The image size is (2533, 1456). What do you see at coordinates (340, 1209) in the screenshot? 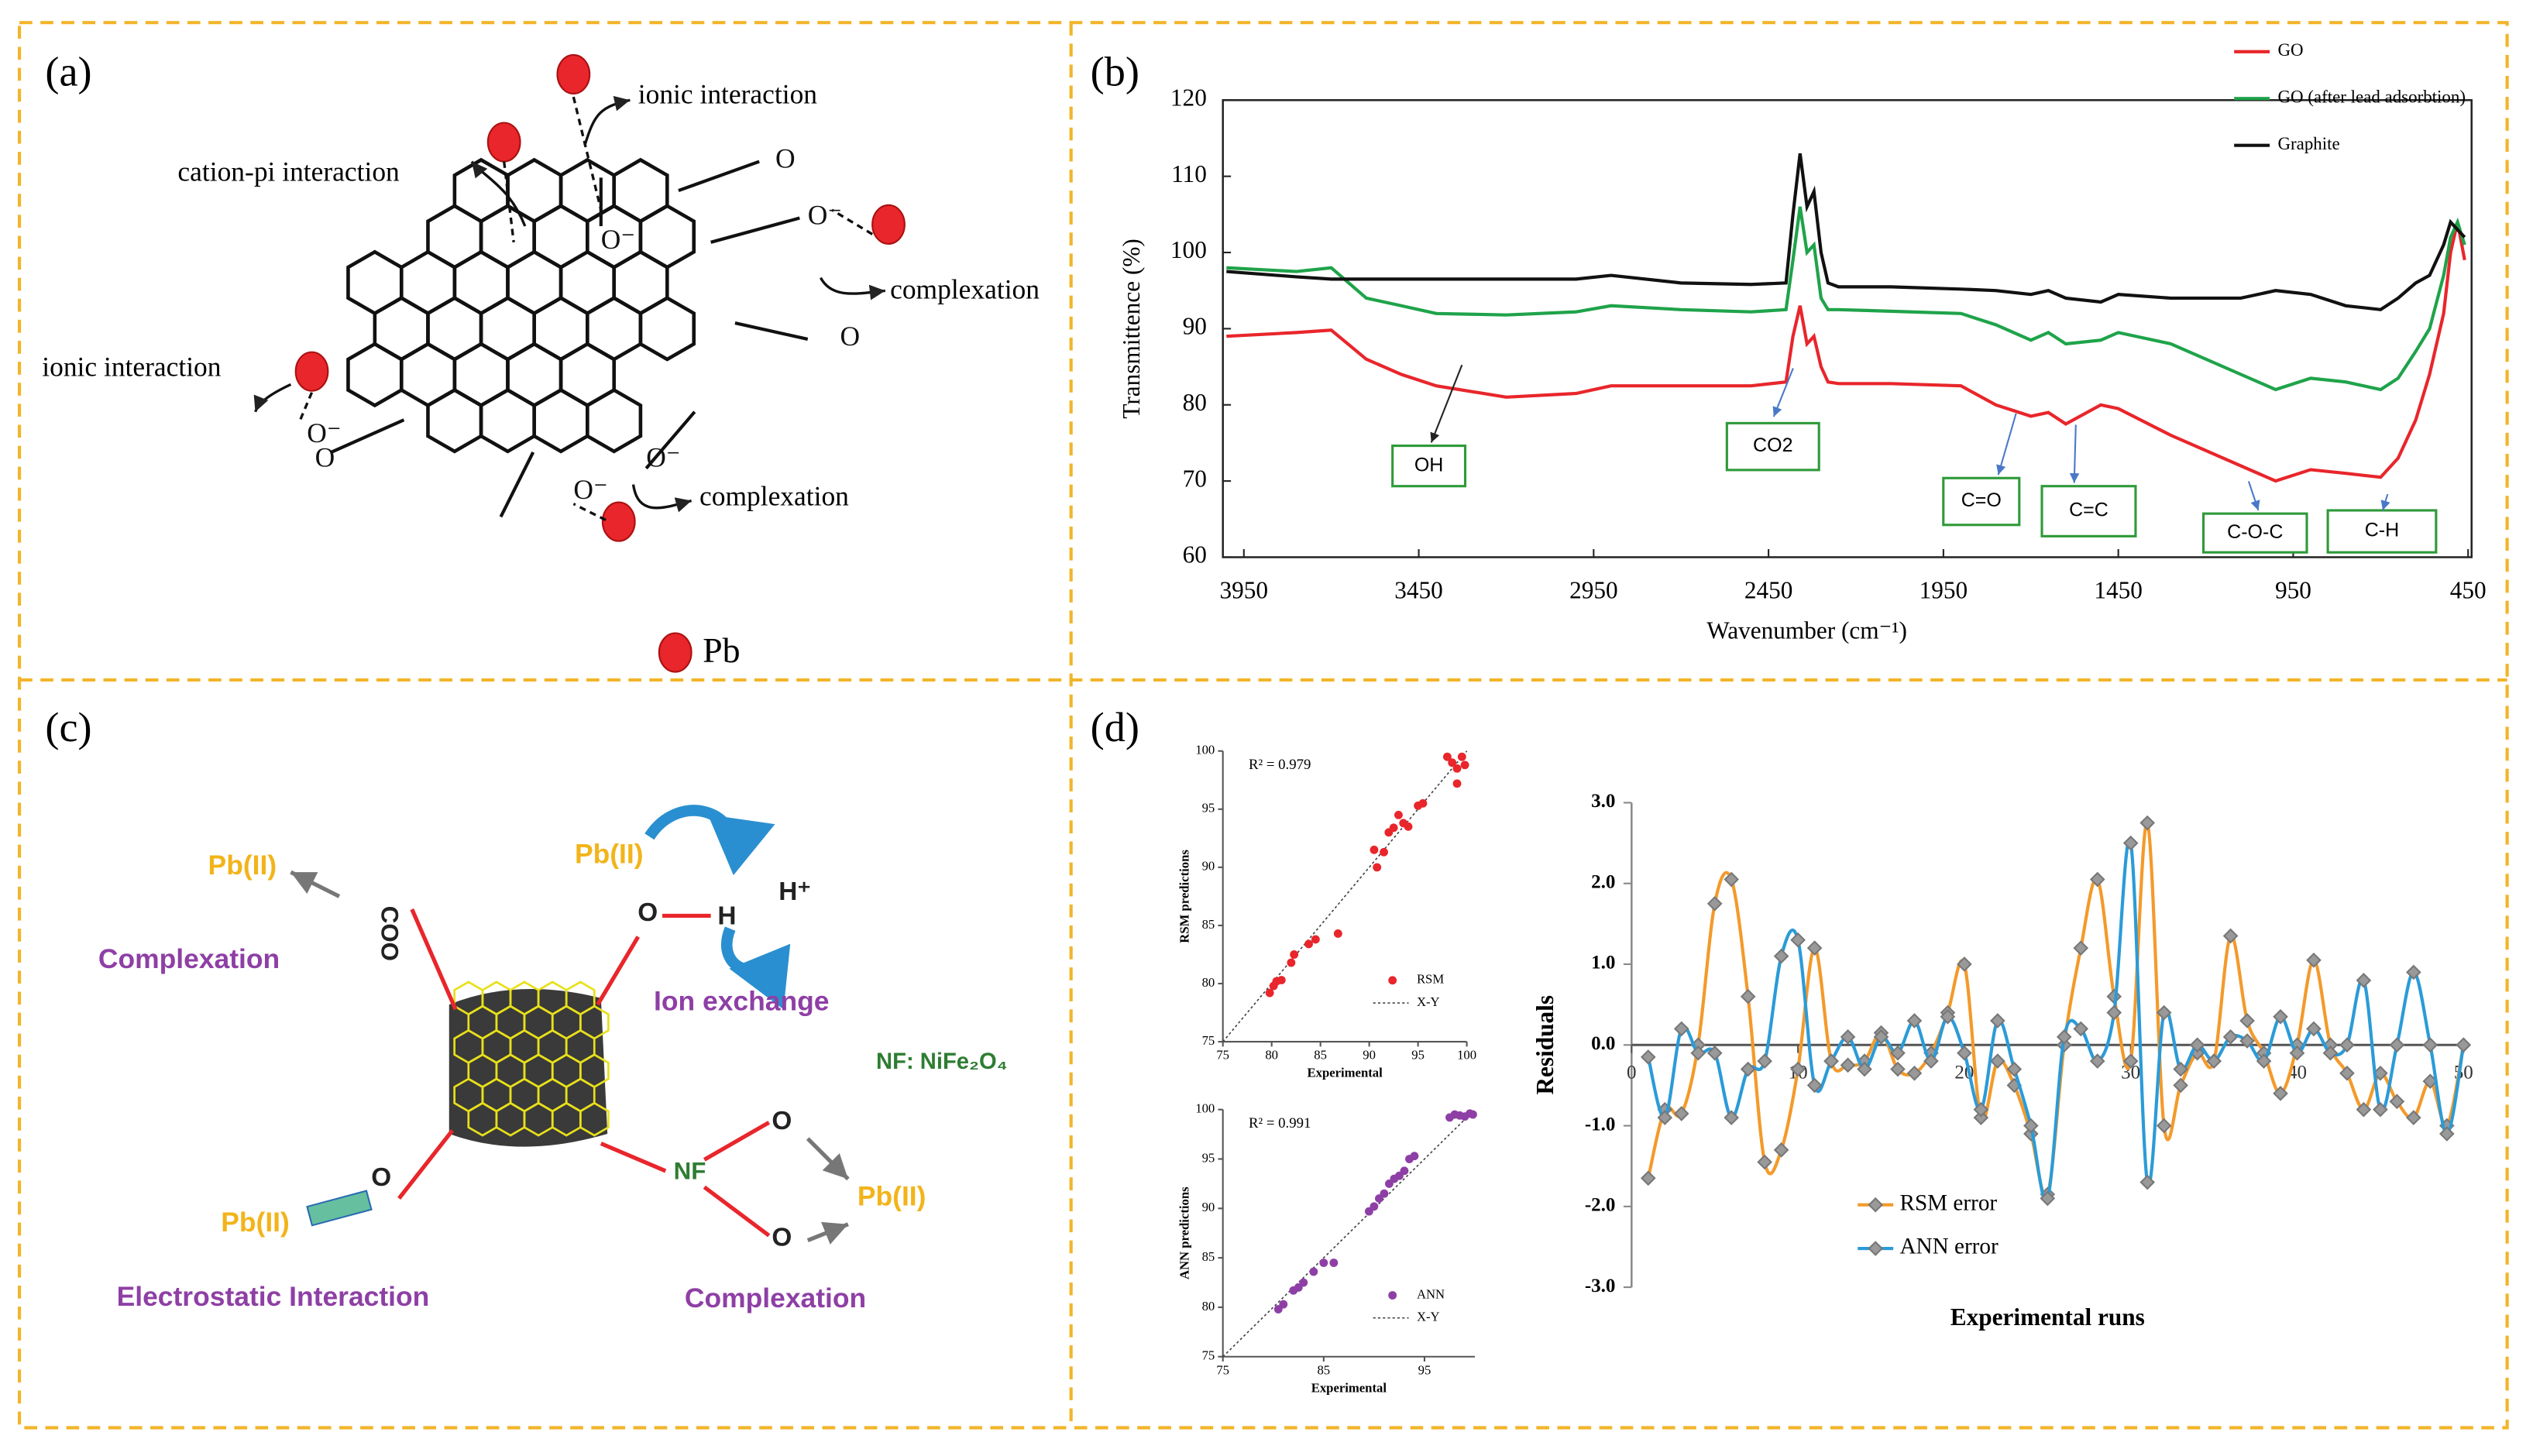
I see `electrostatic-icon` at bounding box center [340, 1209].